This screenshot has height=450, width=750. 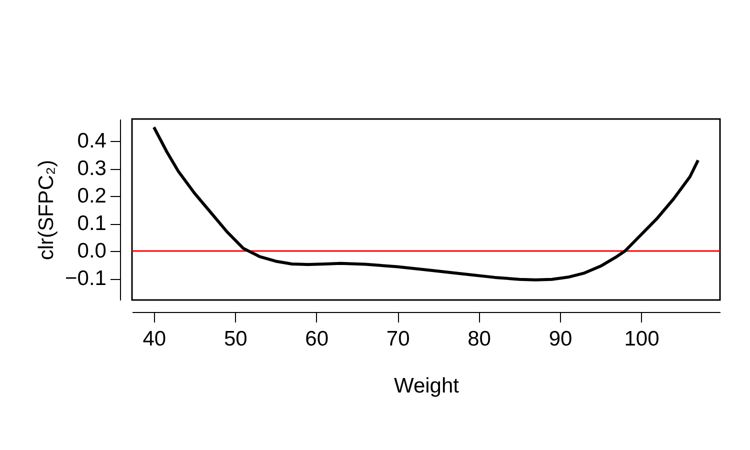 What do you see at coordinates (317, 339) in the screenshot?
I see `x-tick-label: 60` at bounding box center [317, 339].